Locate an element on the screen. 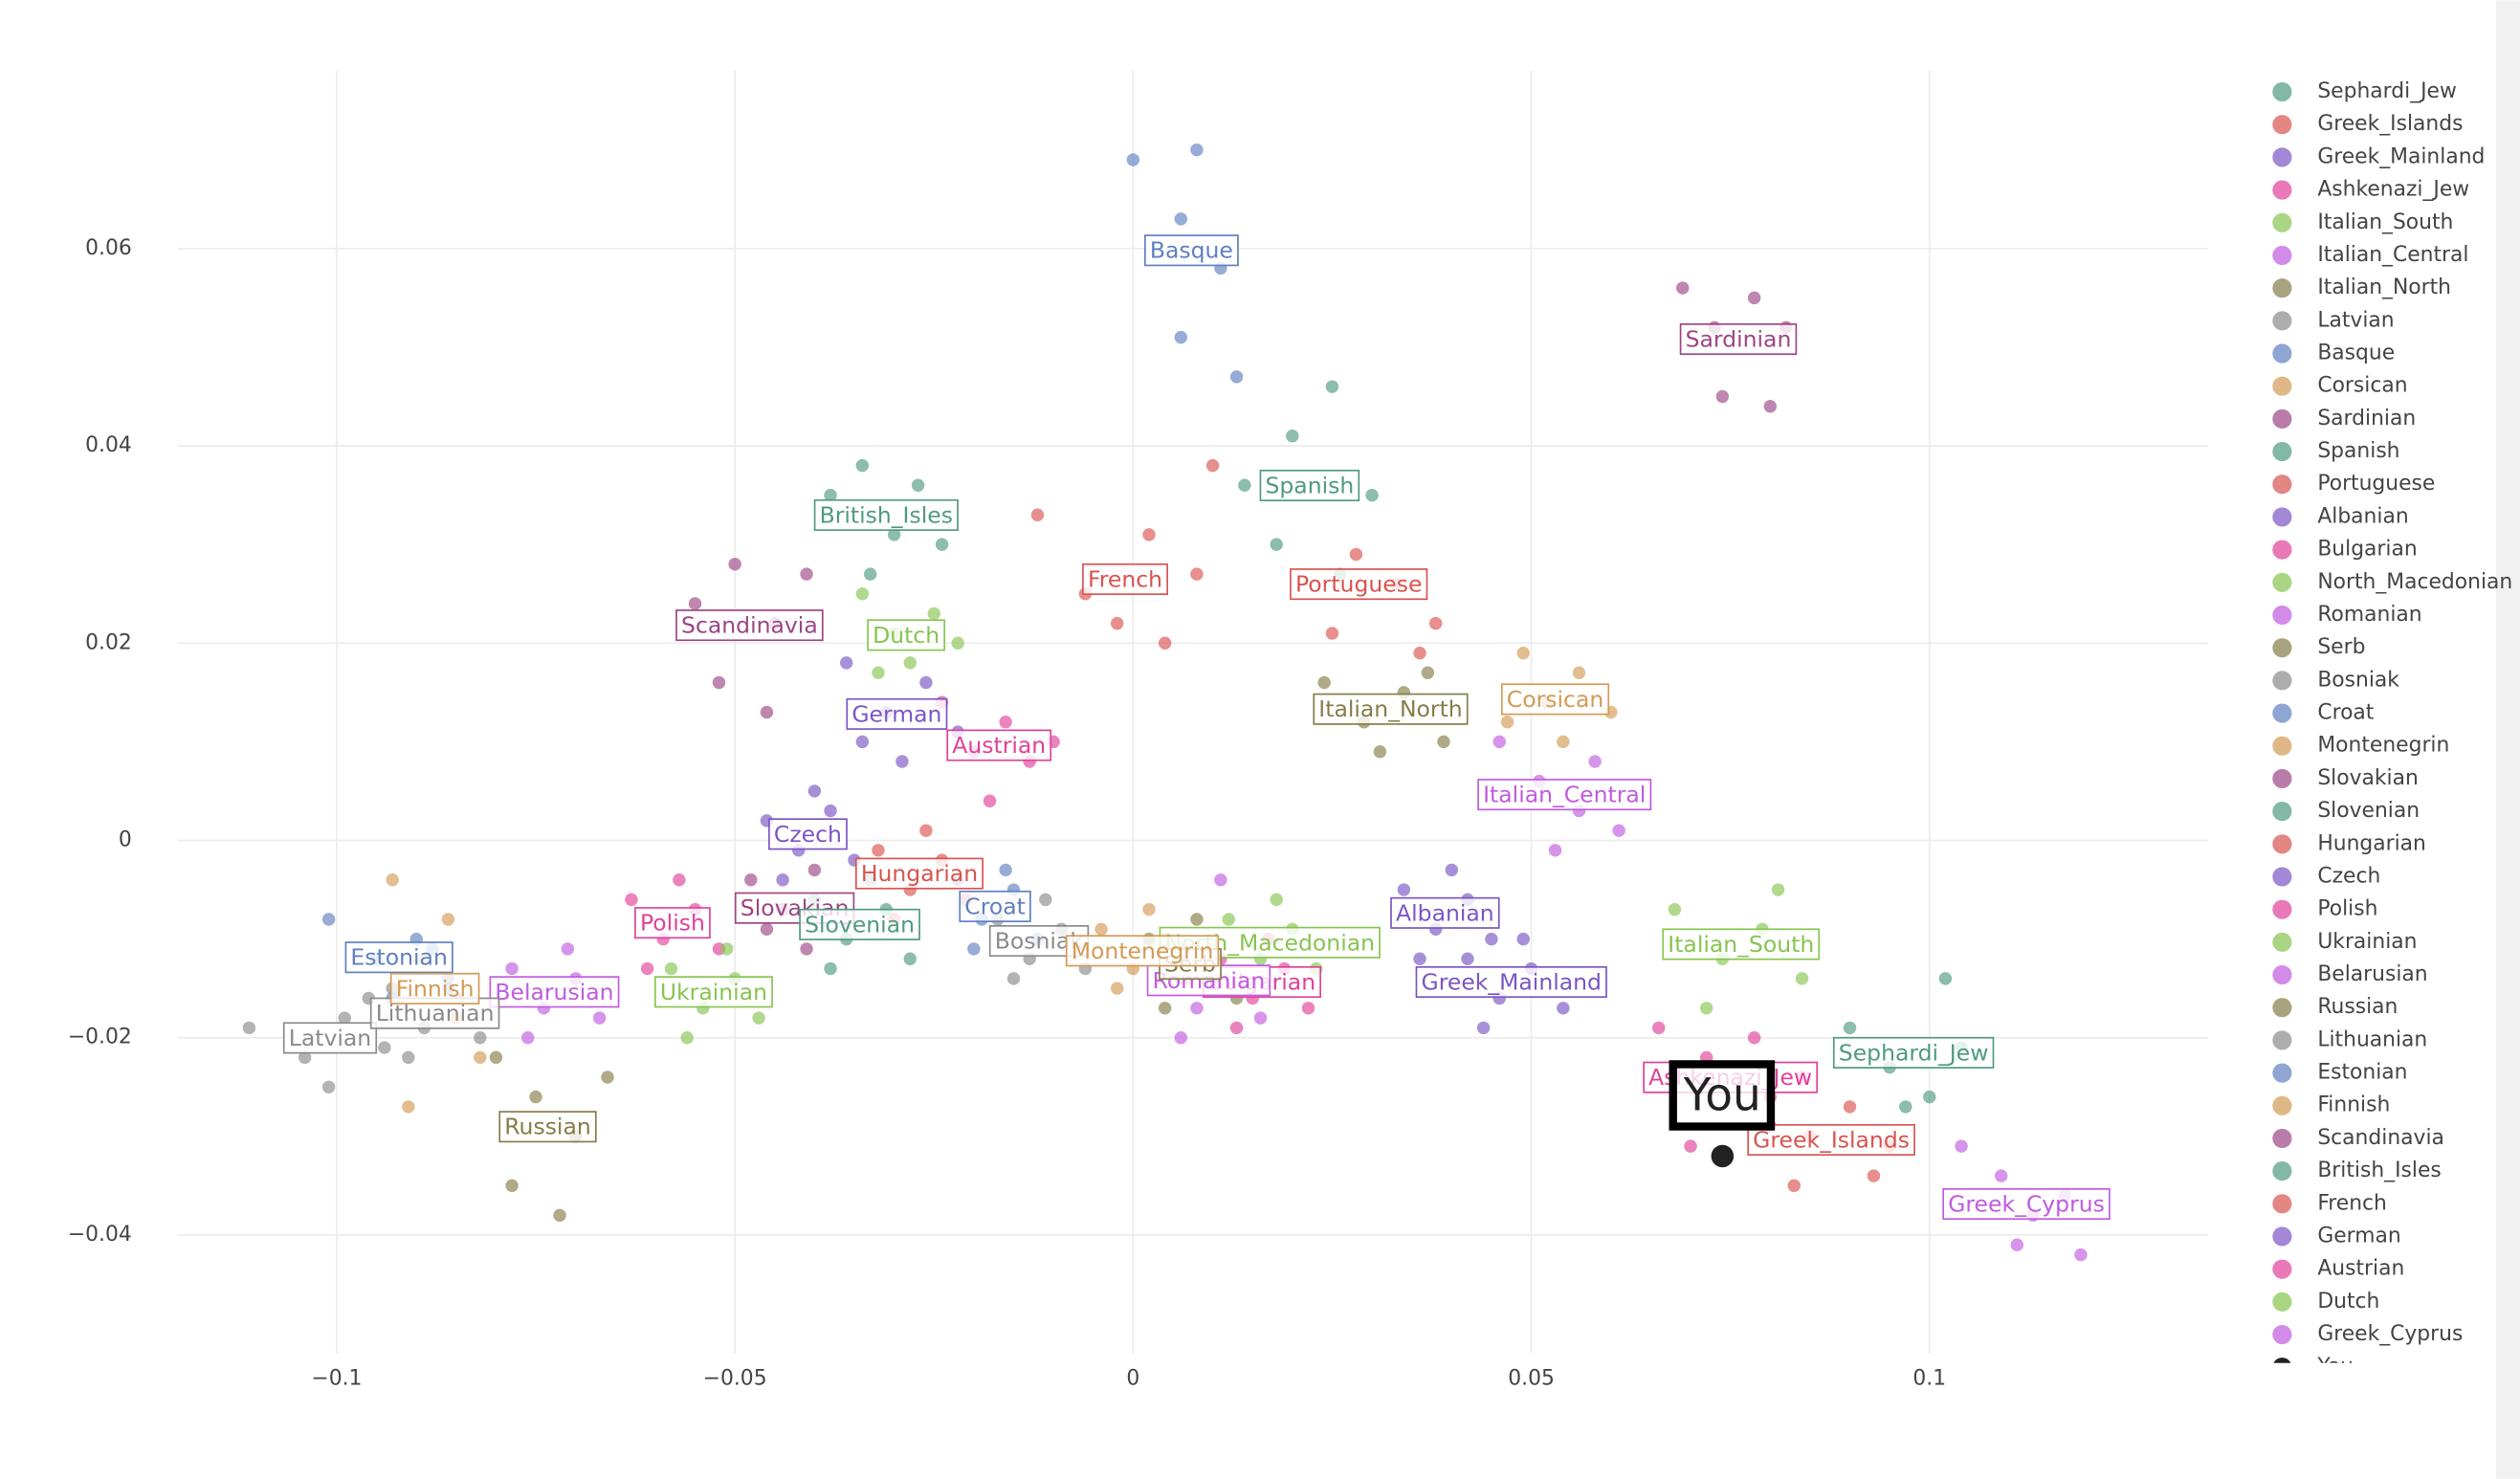  legend-label: Serb is located at coordinates (2341, 647).